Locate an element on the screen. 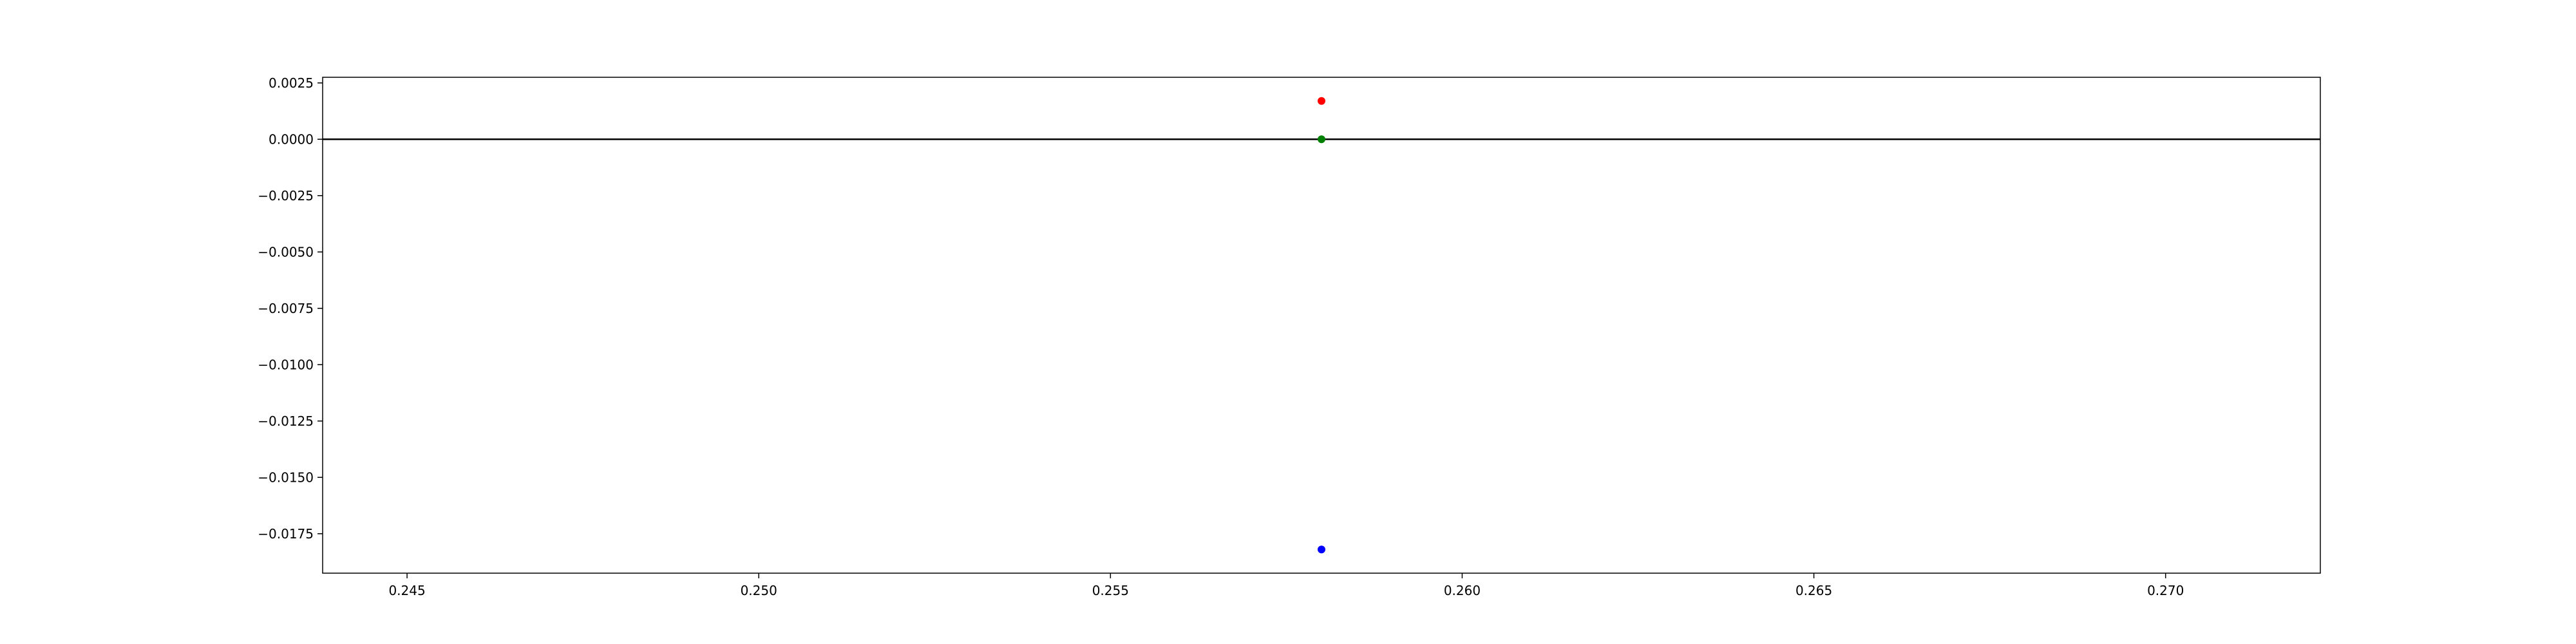  x-tick-label-3: 0.260 is located at coordinates (1463, 590).